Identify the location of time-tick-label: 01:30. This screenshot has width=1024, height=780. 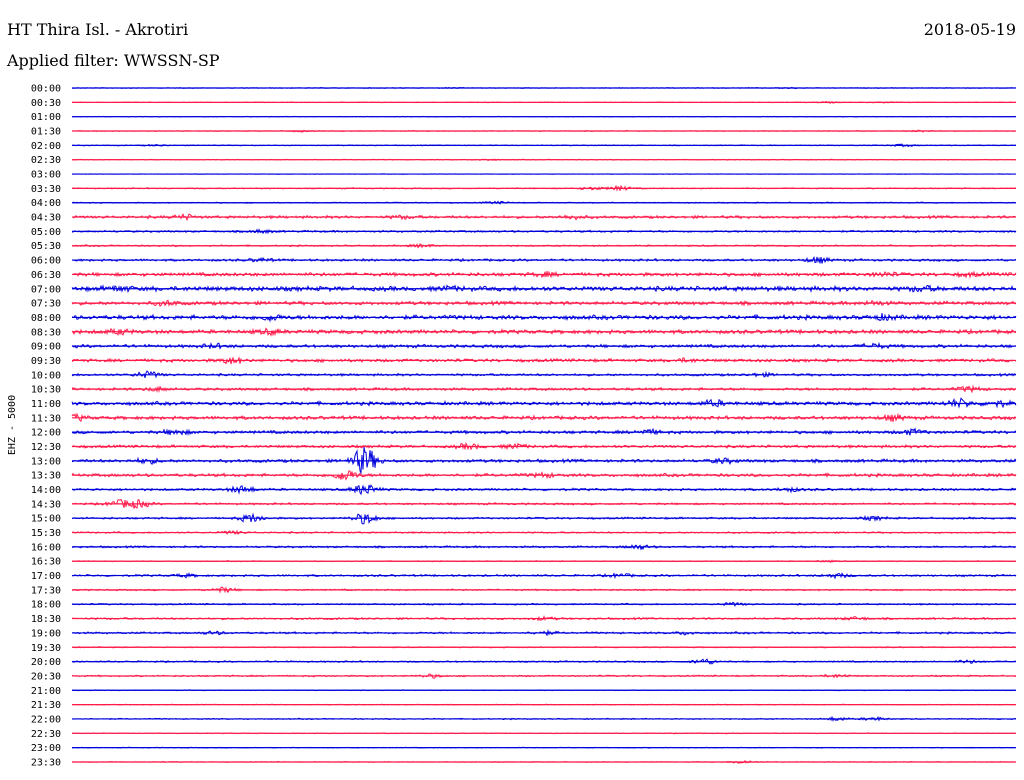
(46, 132).